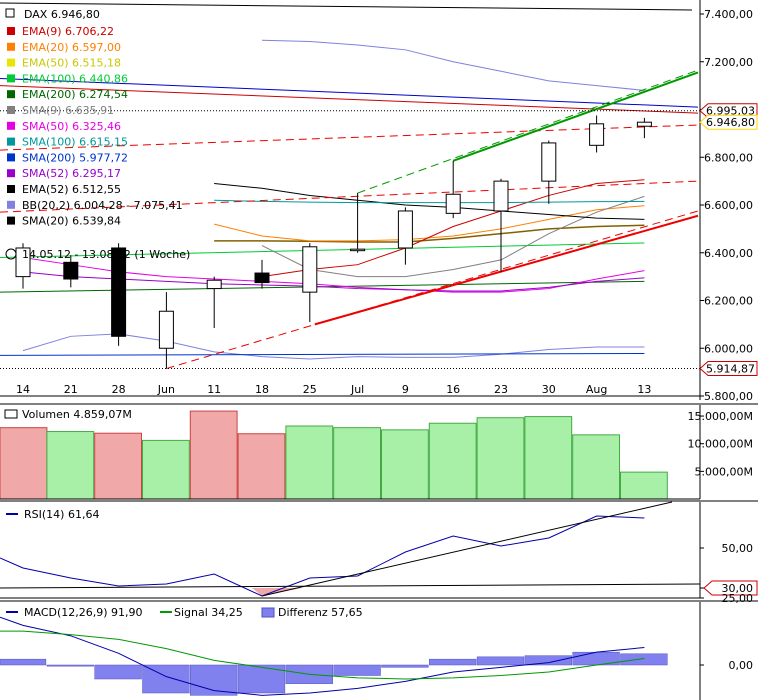 The image size is (758, 700). I want to click on macd-tick-label: 0,00, so click(741, 665).